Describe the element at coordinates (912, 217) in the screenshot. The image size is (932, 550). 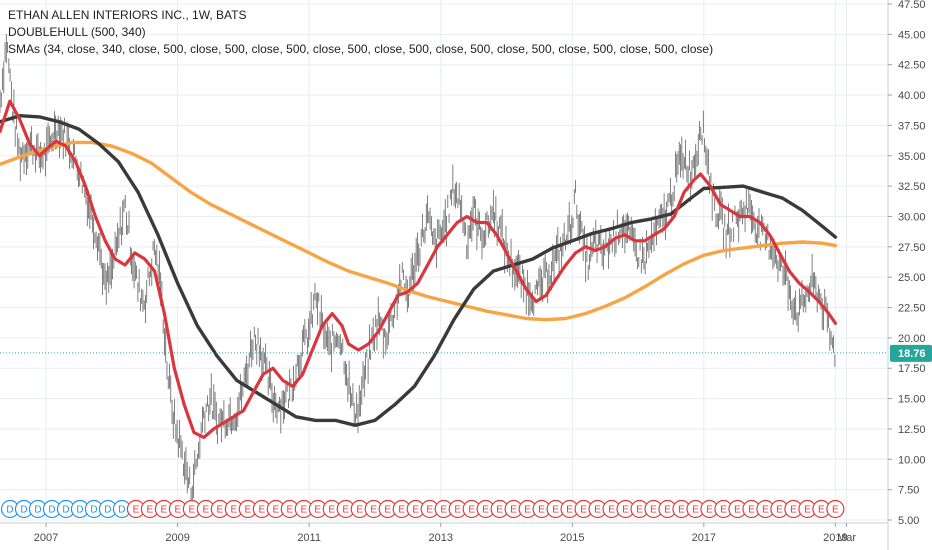
I see `y-tick-label: 30.00` at that location.